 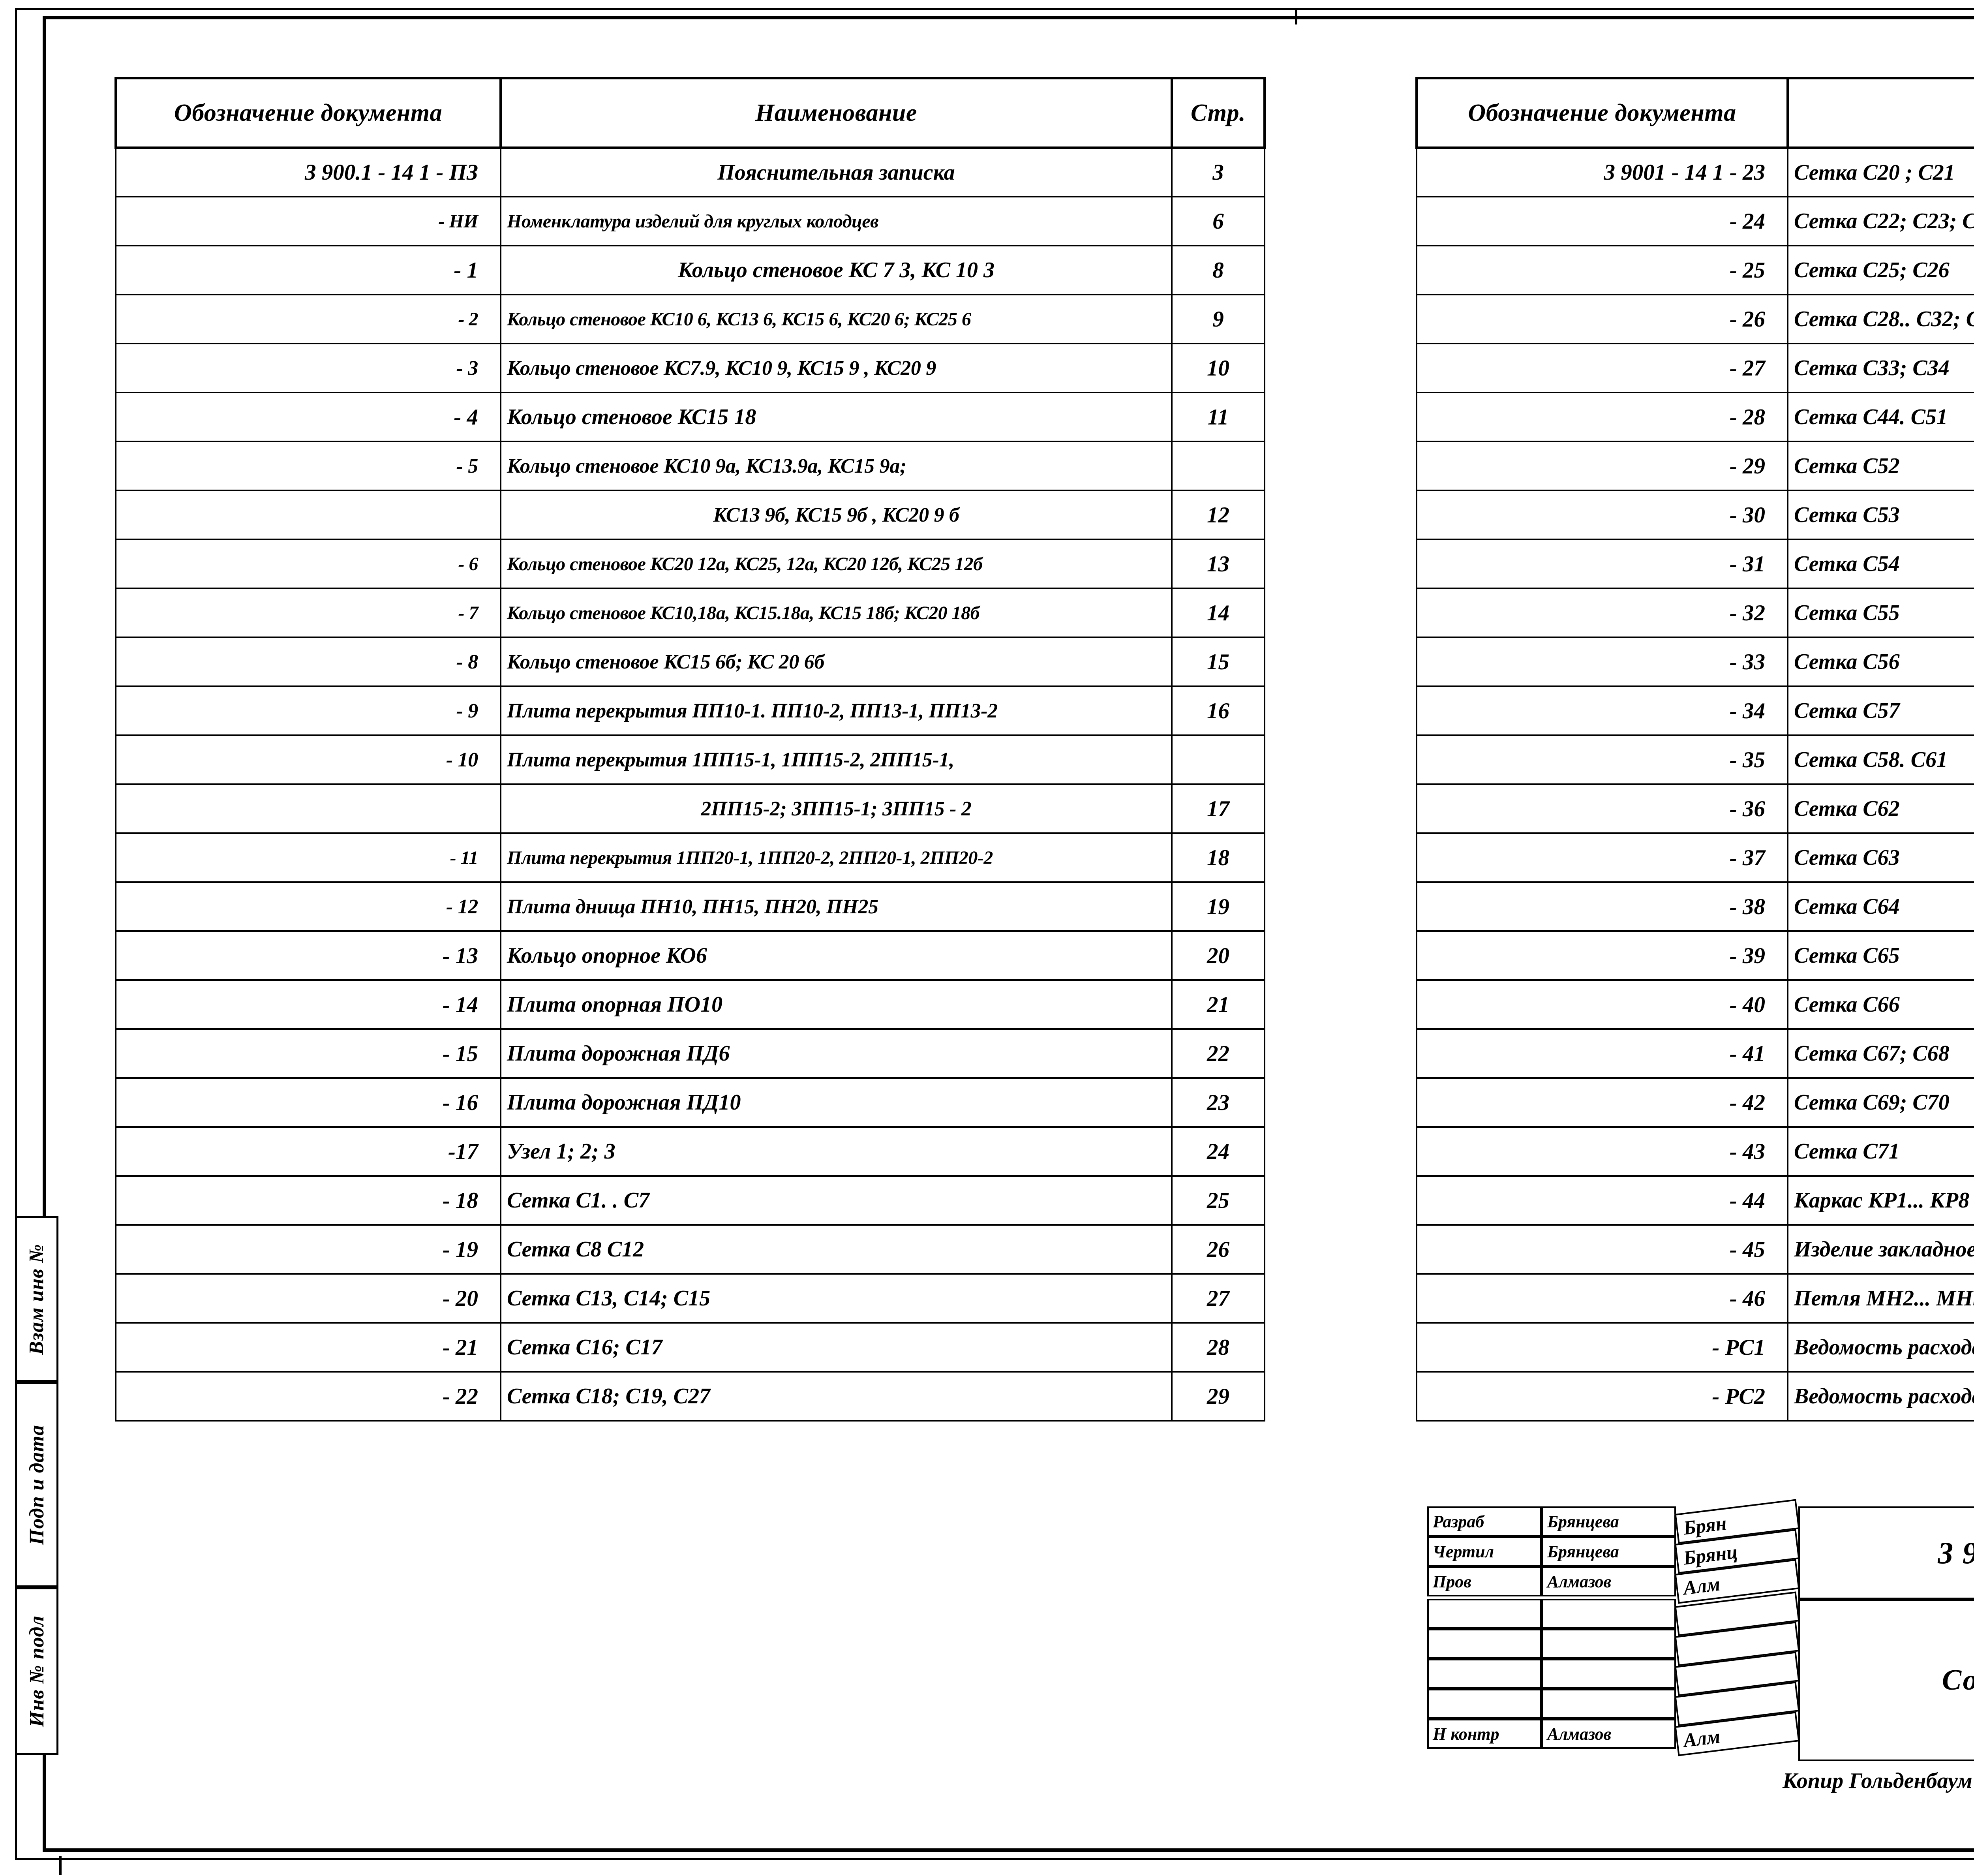 I want to click on cell-document-name: 2ПП15-2; 3ПП15-1; 3ПП15 - 2, so click(x=836, y=808).